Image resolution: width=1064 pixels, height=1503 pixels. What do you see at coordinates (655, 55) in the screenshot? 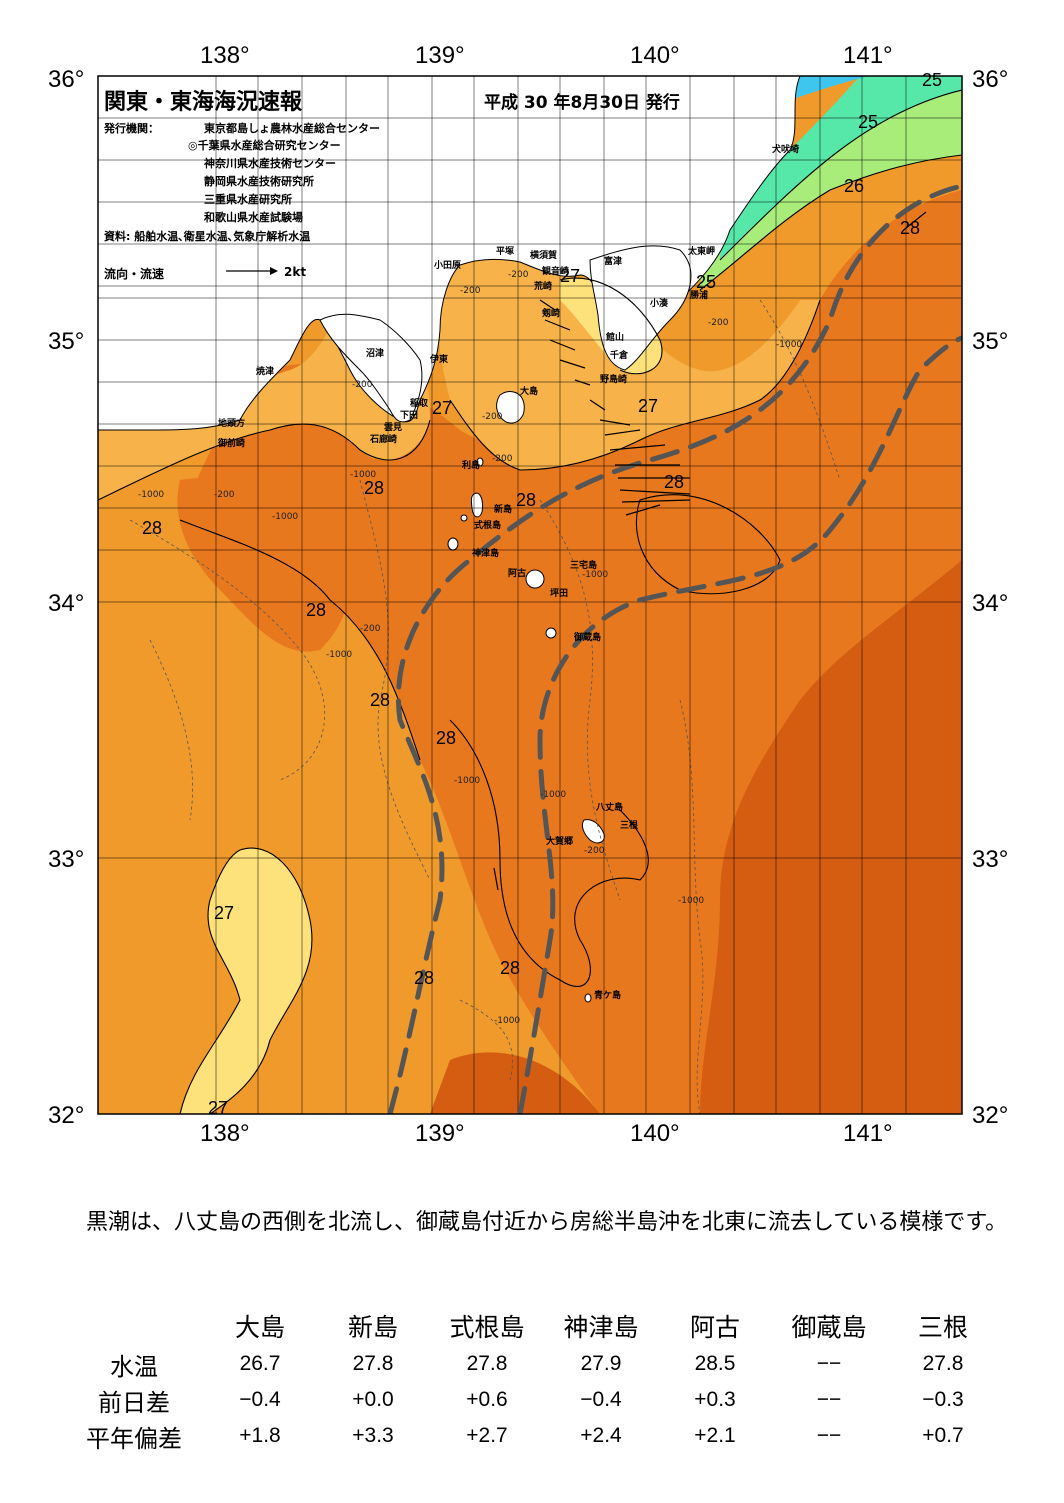
I see `lon-label-140-top: 140°` at bounding box center [655, 55].